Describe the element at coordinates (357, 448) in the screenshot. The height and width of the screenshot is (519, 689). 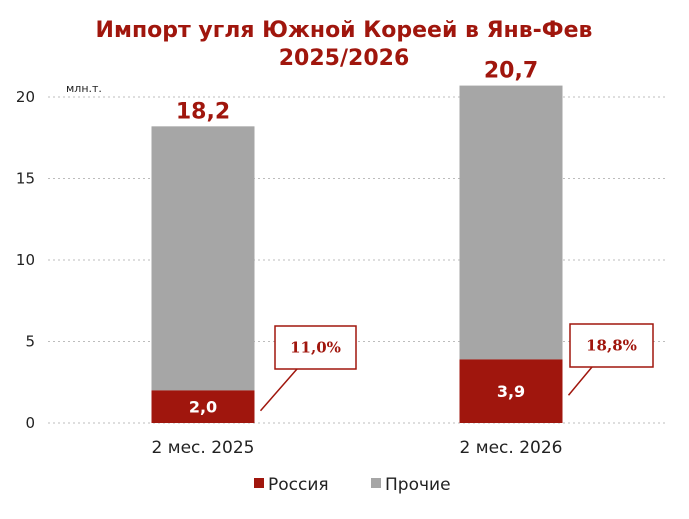
I see `x-axis-categories: 2 мес. 2025 2 мес. 2026` at that location.